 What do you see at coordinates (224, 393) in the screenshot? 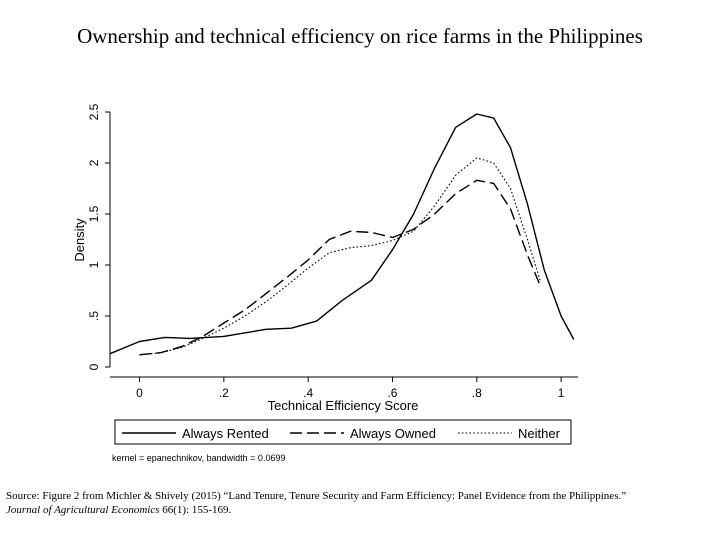
I see `x-tick-label: .2` at bounding box center [224, 393].